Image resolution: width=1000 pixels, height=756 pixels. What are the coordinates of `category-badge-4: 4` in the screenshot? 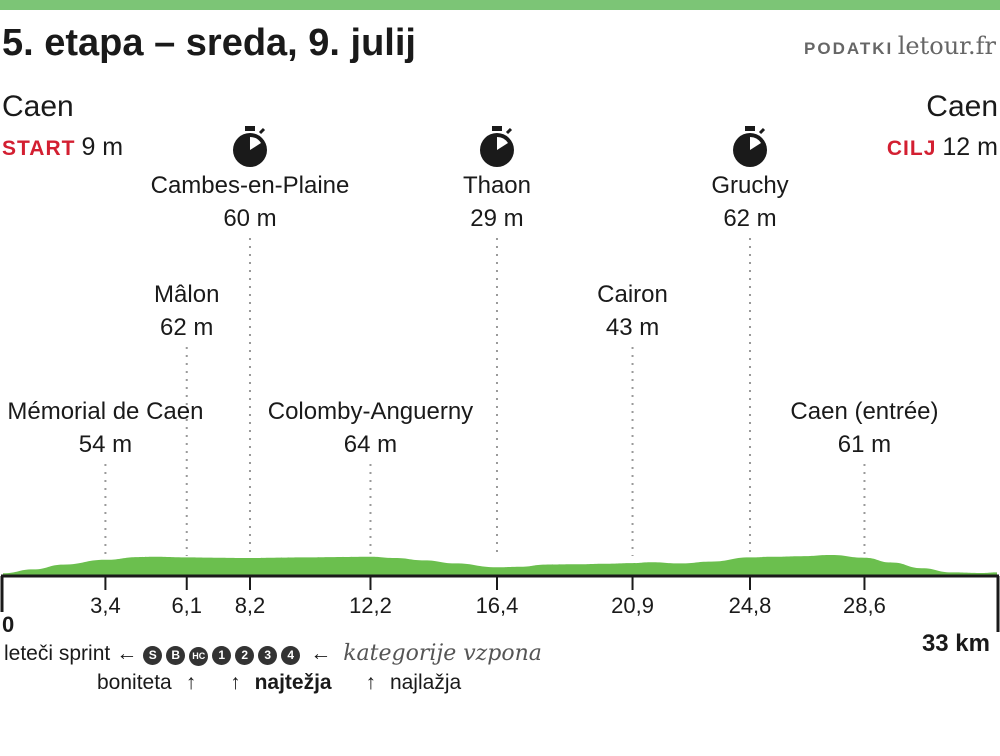 It's located at (291, 655).